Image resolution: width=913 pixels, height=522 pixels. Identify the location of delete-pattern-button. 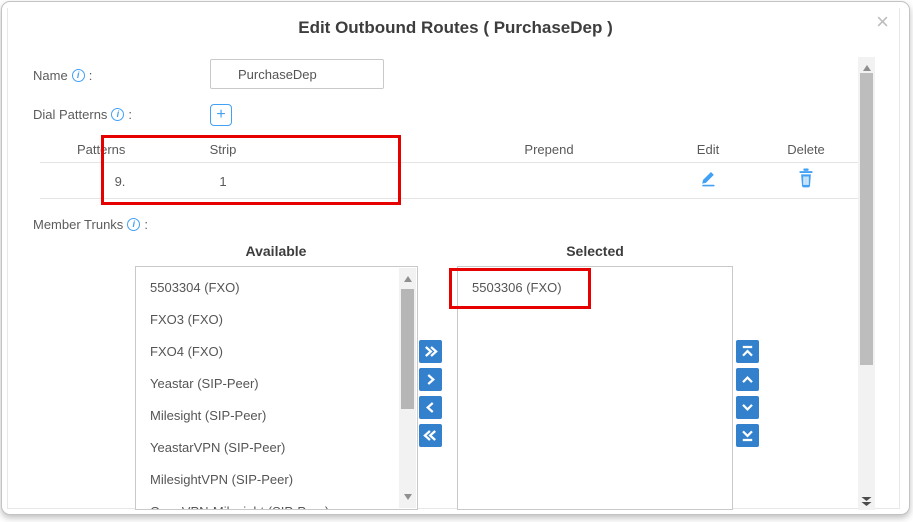
(806, 179).